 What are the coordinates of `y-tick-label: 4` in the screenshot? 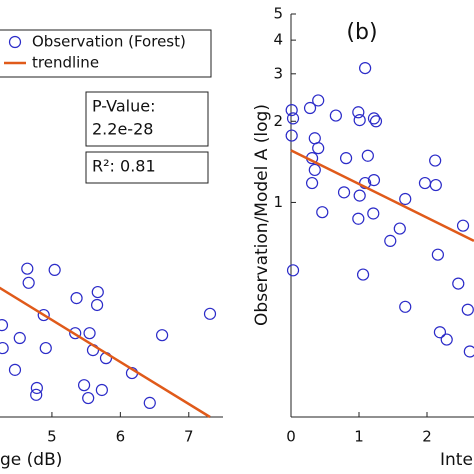 It's located at (278, 40).